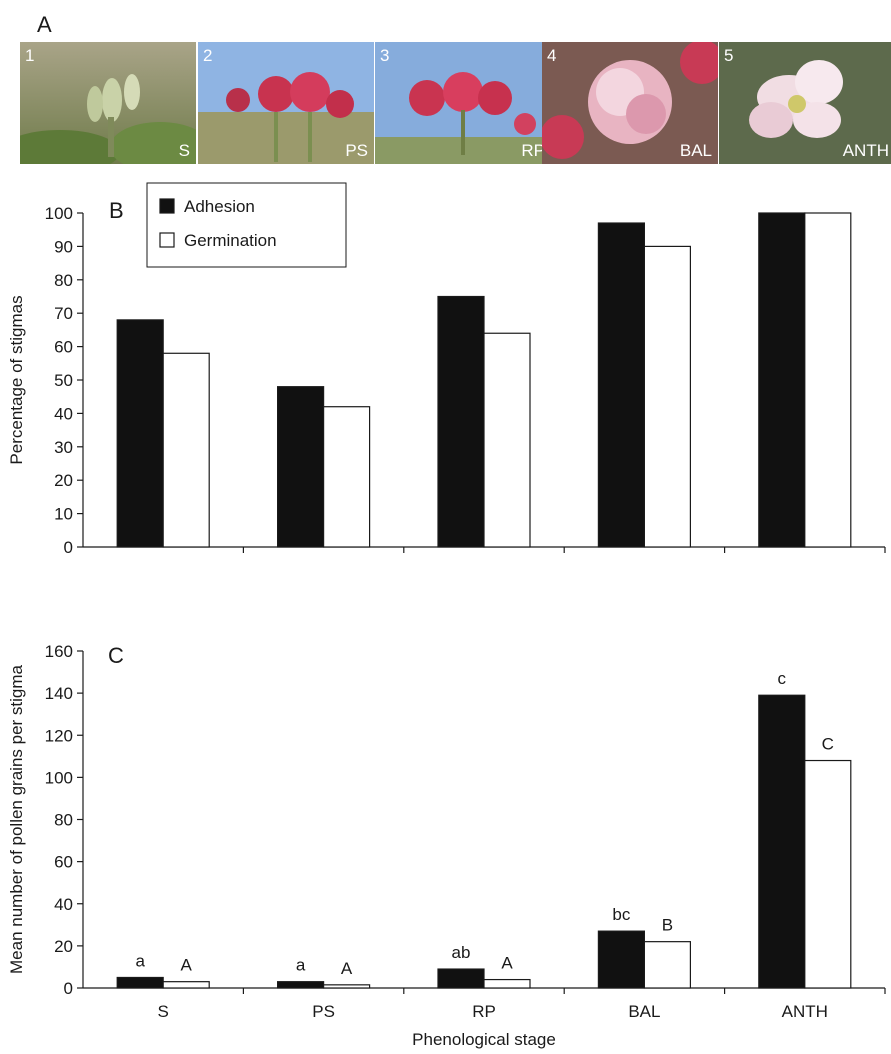  I want to click on photo-stage-label: RP, so click(533, 150).